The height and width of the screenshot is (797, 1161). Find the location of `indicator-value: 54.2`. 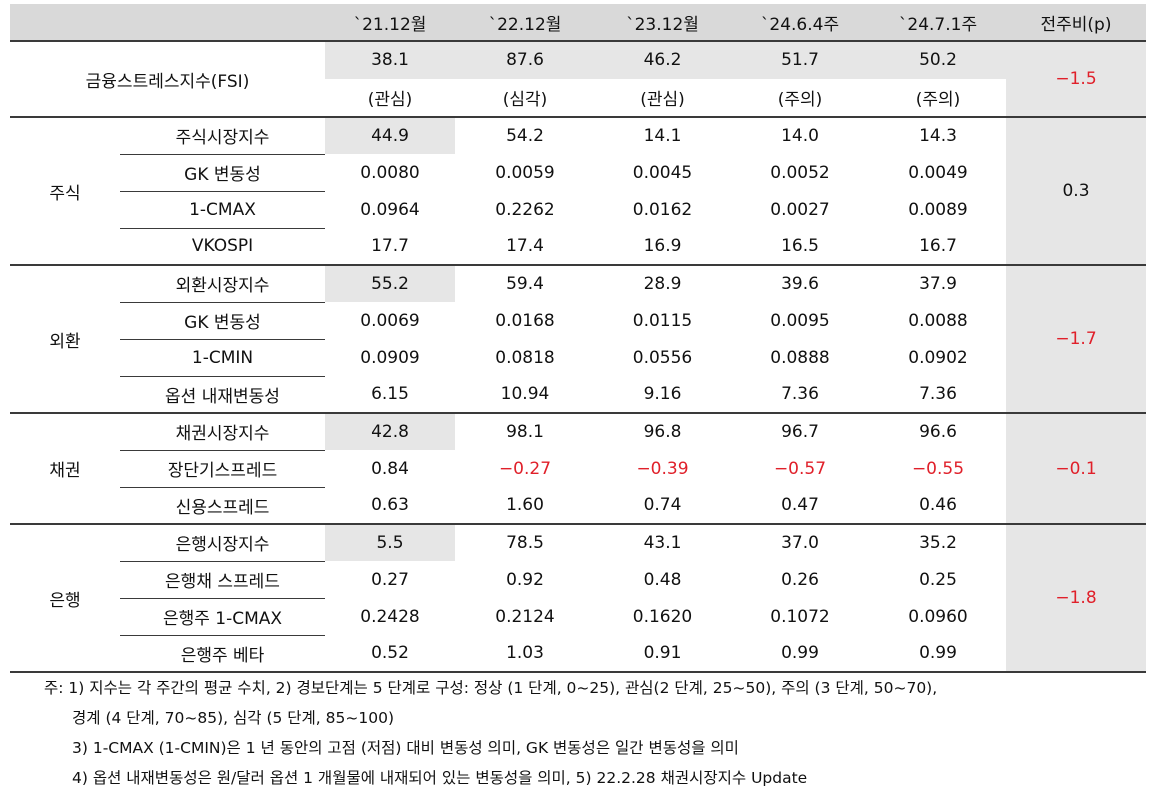

indicator-value: 54.2 is located at coordinates (525, 135).